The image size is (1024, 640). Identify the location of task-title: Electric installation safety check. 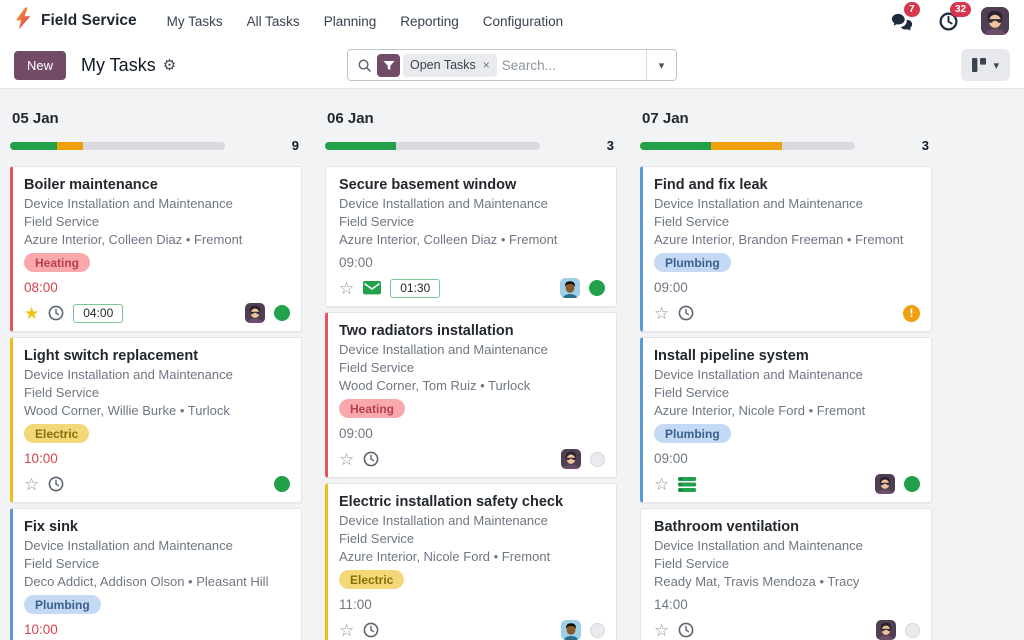
(451, 502).